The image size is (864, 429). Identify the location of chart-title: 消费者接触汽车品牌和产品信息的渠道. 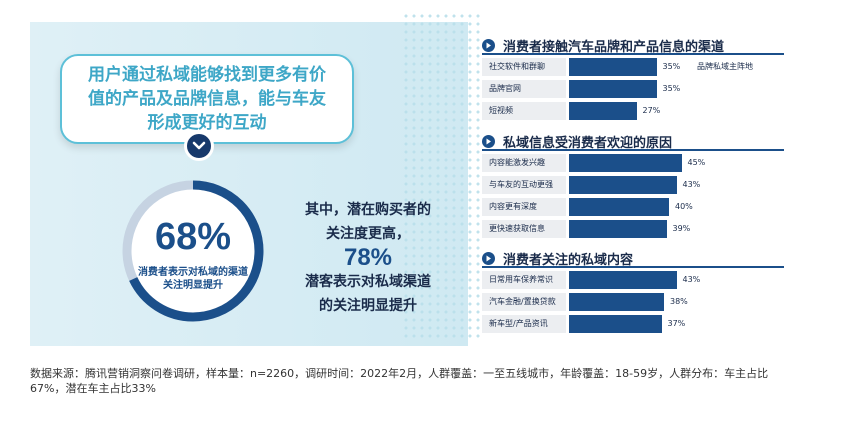
(603, 45).